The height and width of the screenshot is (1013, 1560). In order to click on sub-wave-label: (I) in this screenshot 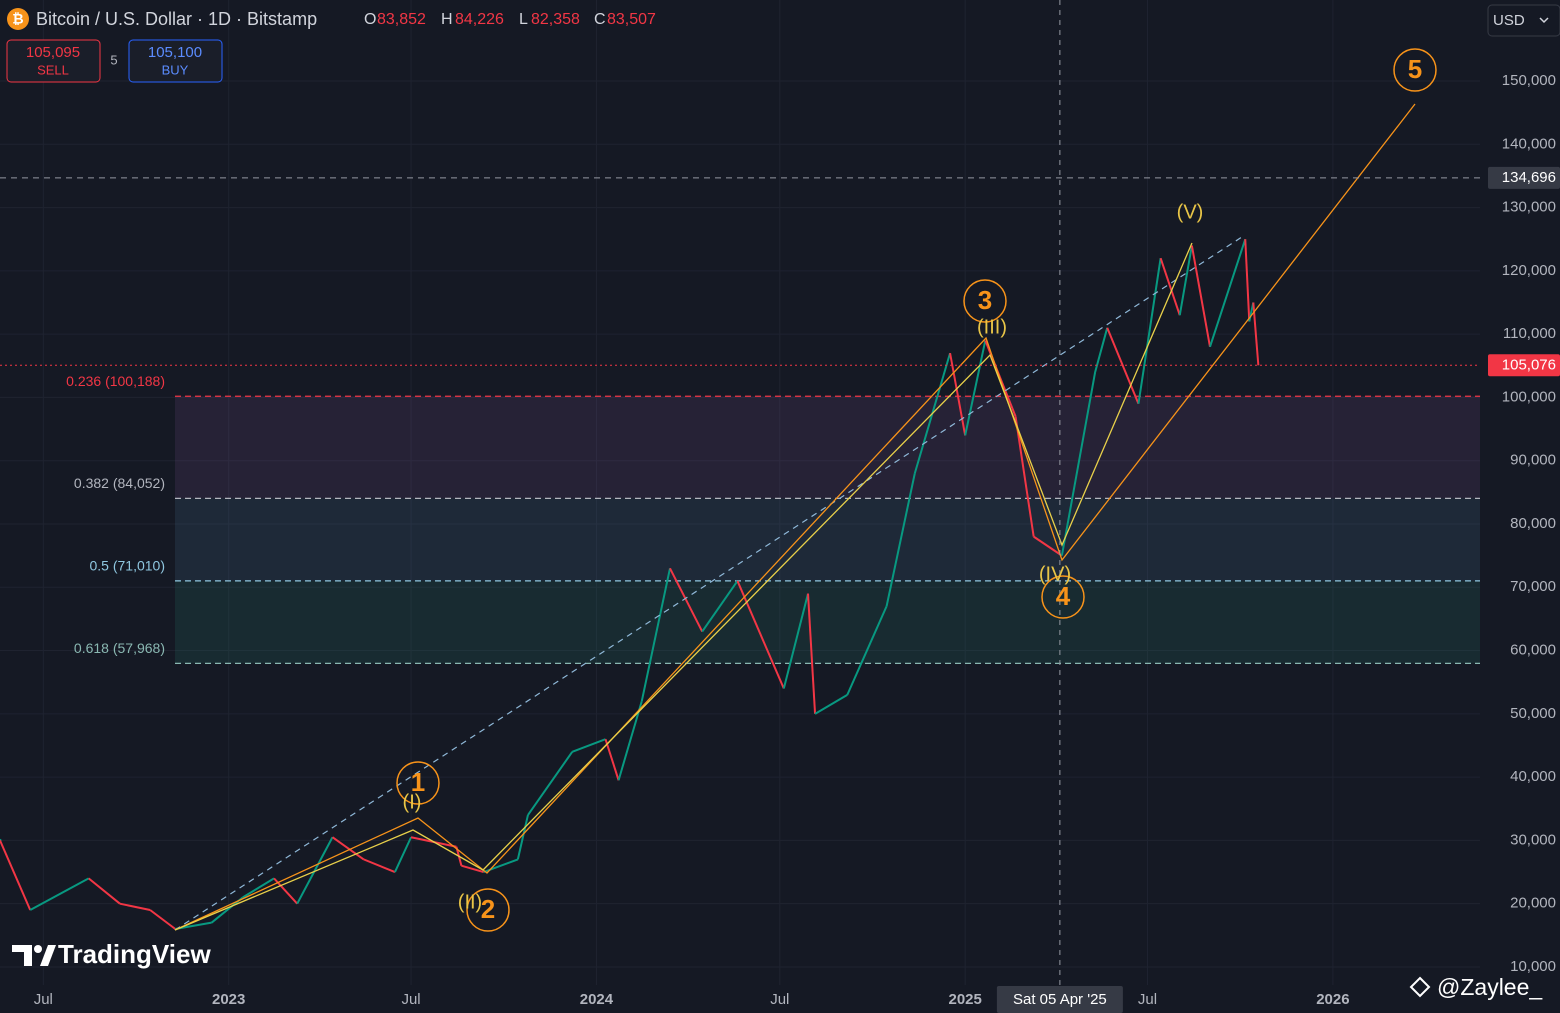, I will do `click(412, 802)`.